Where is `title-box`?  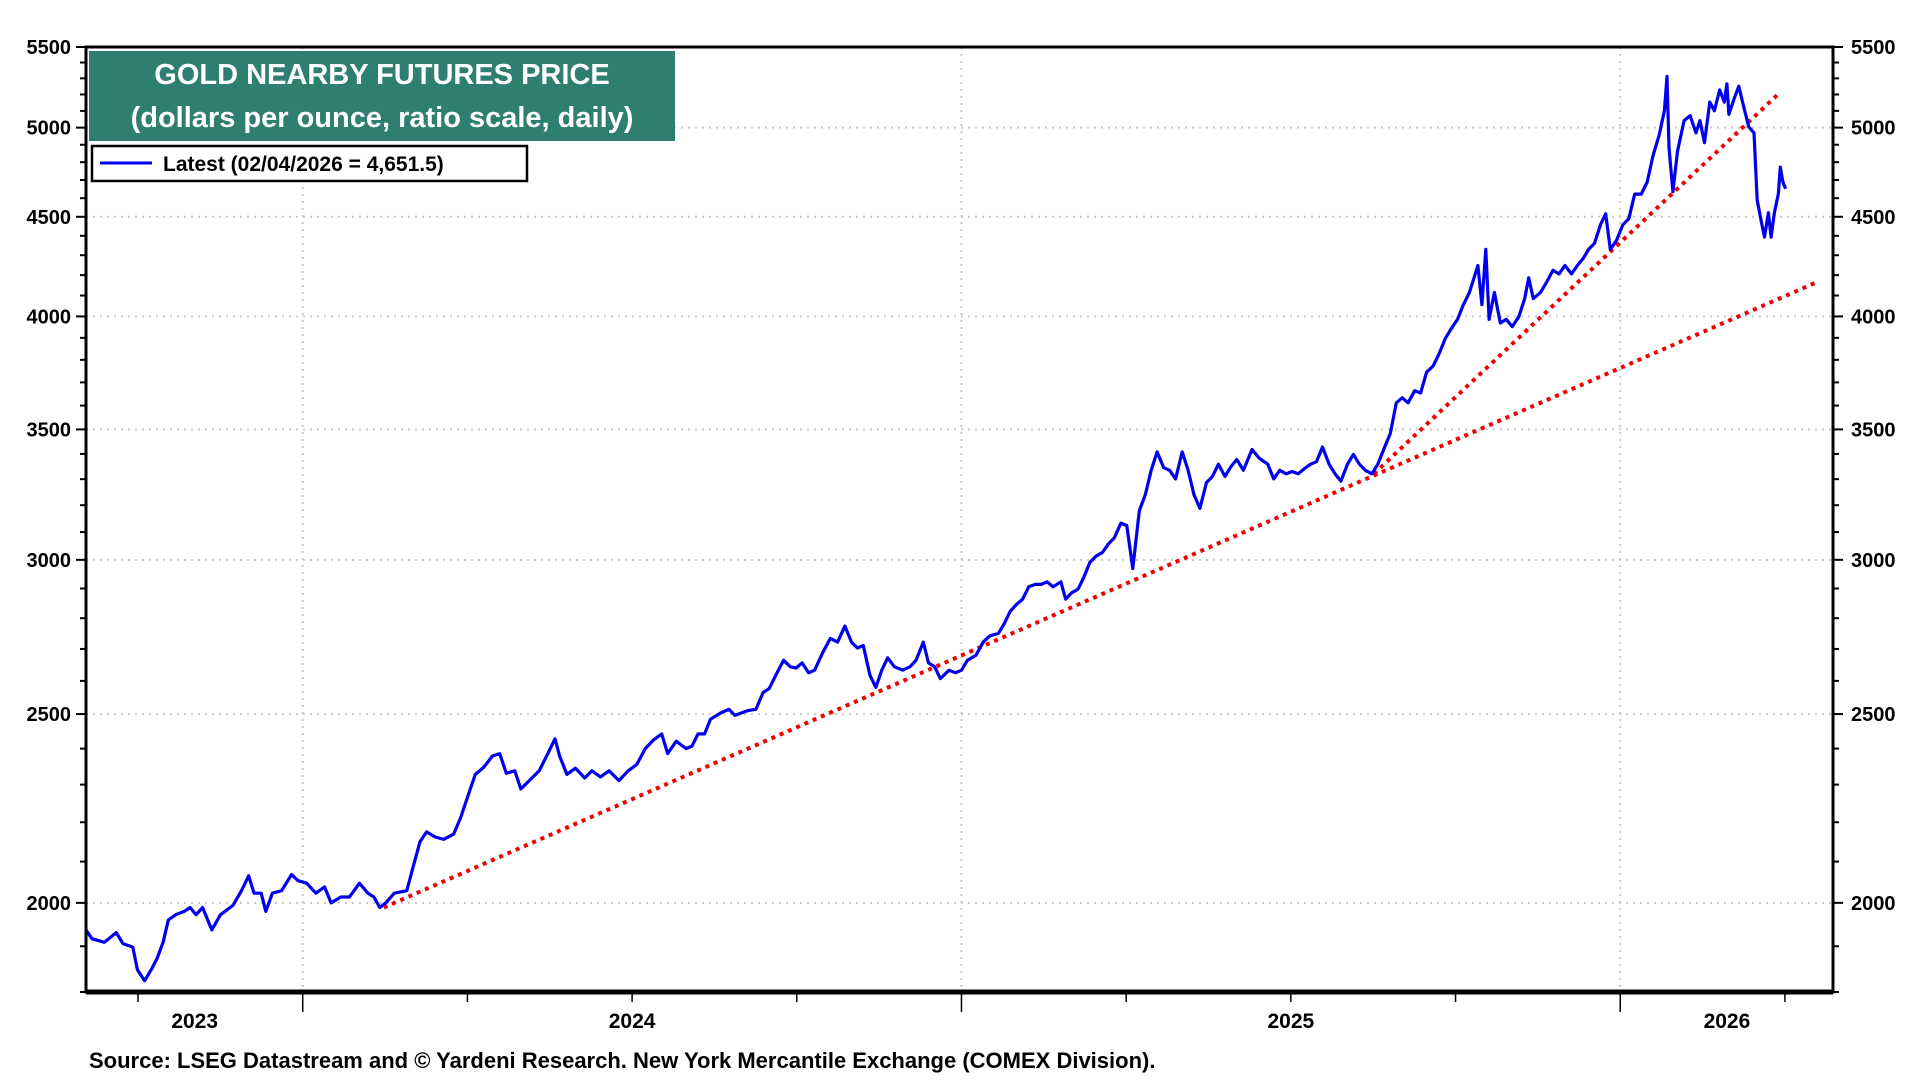
title-box is located at coordinates (382, 96).